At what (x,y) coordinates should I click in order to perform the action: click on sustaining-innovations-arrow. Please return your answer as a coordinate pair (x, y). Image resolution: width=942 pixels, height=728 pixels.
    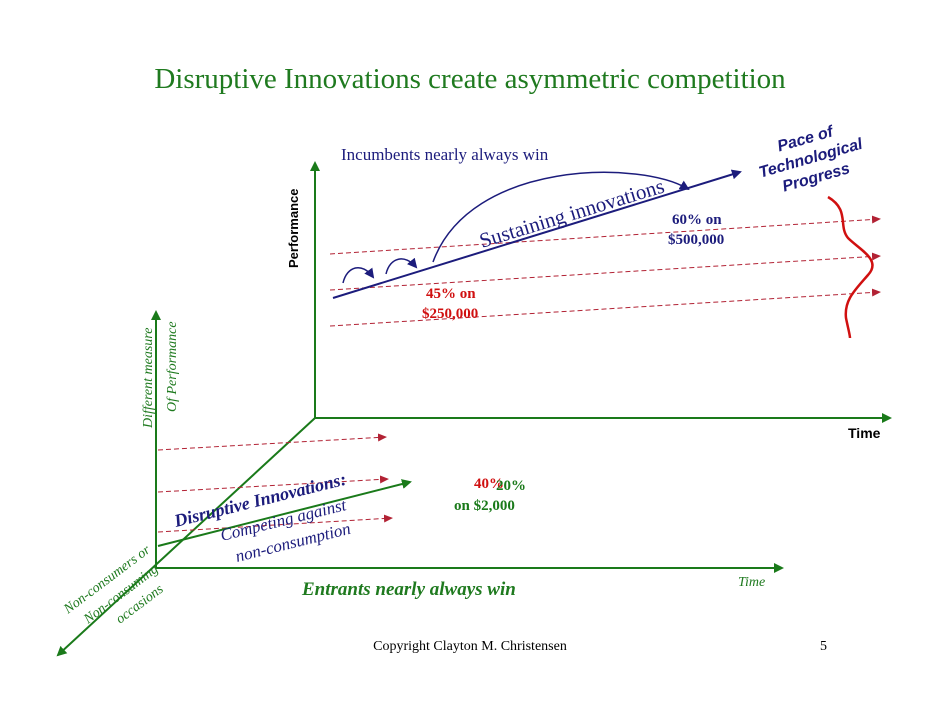
    Looking at the image, I should click on (537, 234).